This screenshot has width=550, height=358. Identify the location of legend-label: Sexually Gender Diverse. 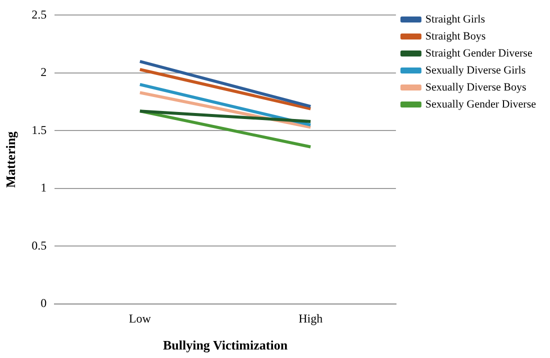
(480, 104).